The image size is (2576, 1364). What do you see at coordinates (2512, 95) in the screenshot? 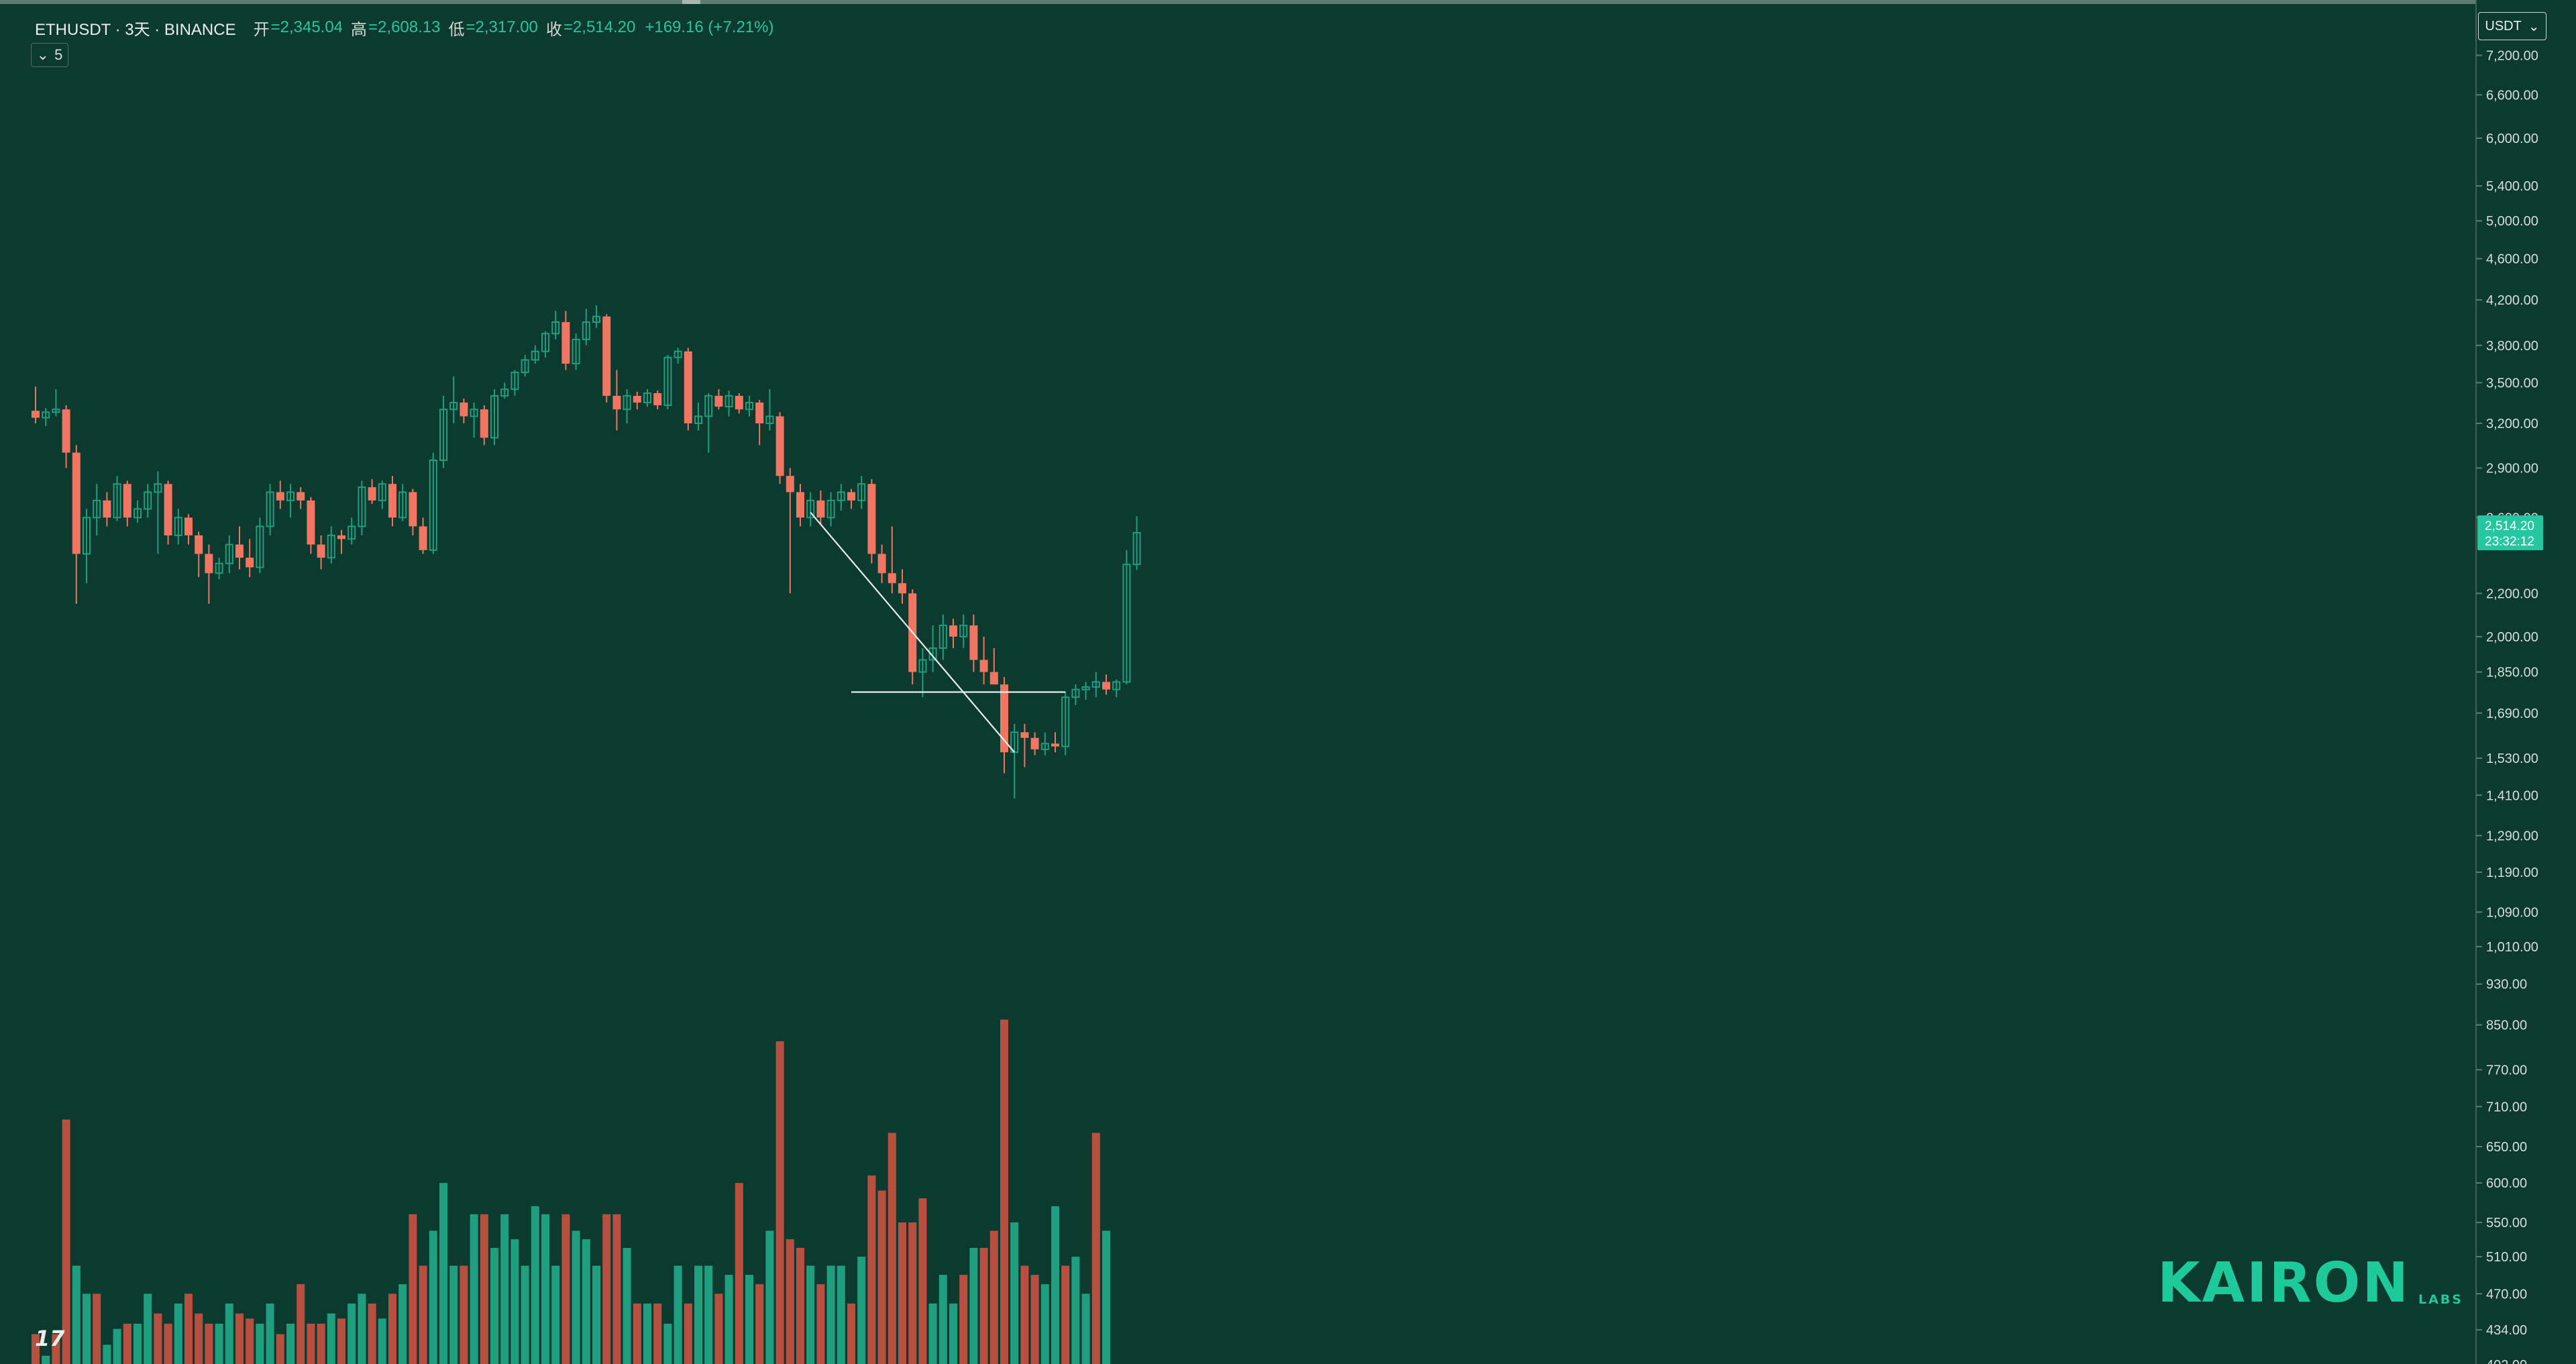
I see `price-tick-label: 6,600.00` at bounding box center [2512, 95].